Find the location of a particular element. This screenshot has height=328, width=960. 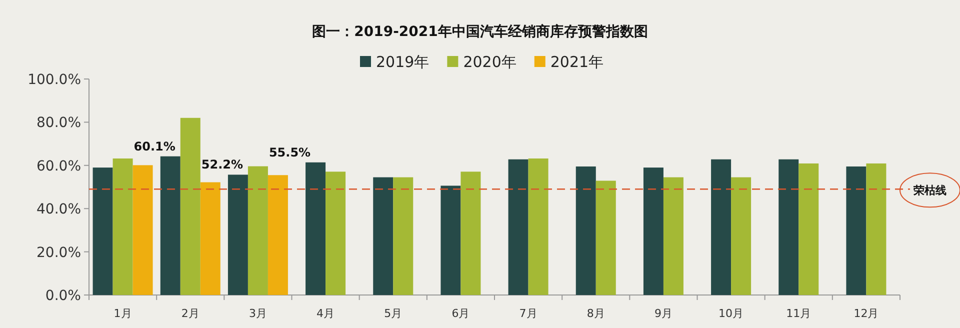

chart-title: 图一：2019-2021年中国汽车经销商库存预警指数图 is located at coordinates (480, 31).